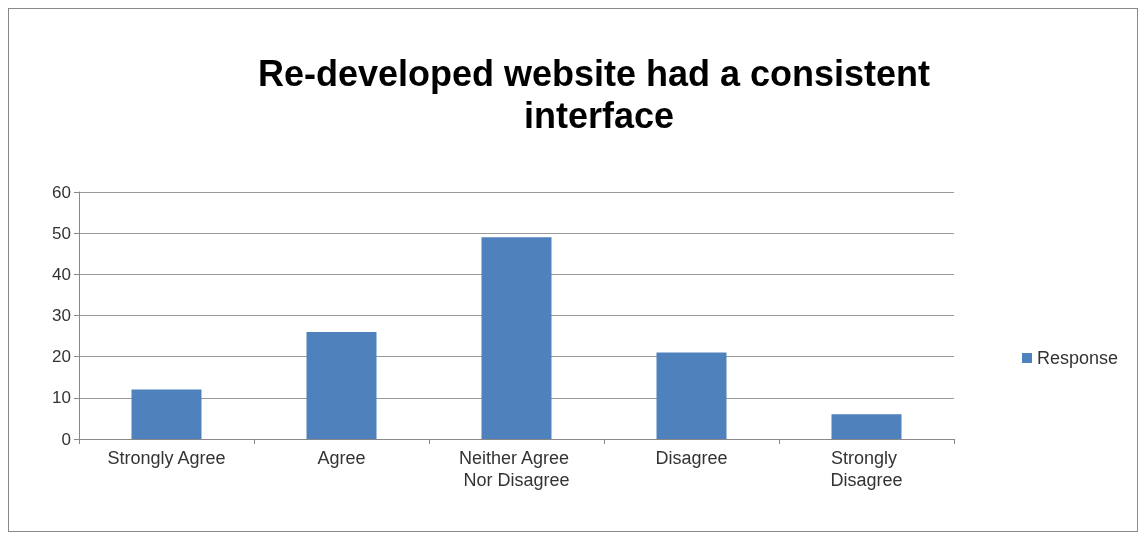 This screenshot has height=542, width=1148. Describe the element at coordinates (61, 192) in the screenshot. I see `y-tick-label: 60` at that location.